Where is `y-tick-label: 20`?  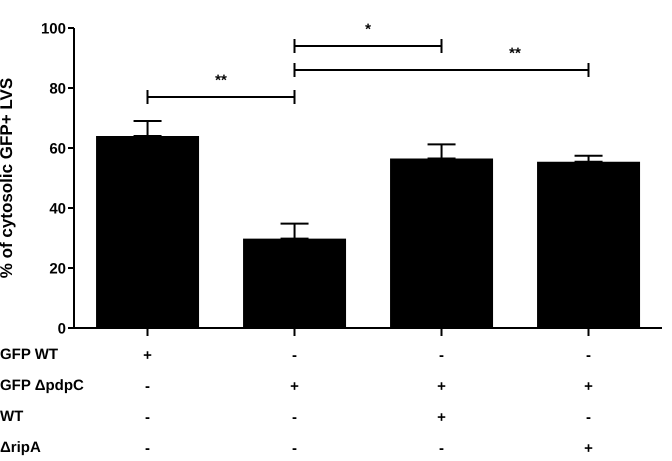 y-tick-label: 20 is located at coordinates (57, 269).